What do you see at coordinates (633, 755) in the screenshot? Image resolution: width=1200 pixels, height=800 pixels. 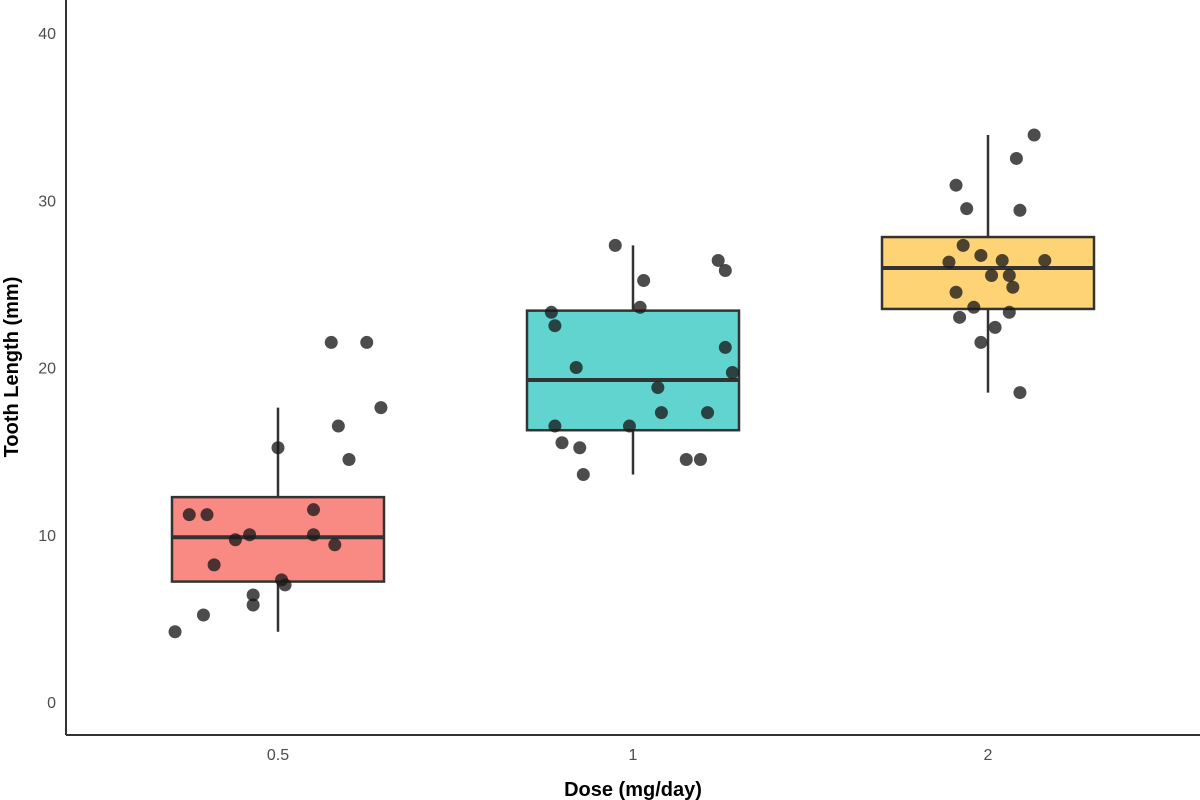 I see `x-tick-label: 1` at bounding box center [633, 755].